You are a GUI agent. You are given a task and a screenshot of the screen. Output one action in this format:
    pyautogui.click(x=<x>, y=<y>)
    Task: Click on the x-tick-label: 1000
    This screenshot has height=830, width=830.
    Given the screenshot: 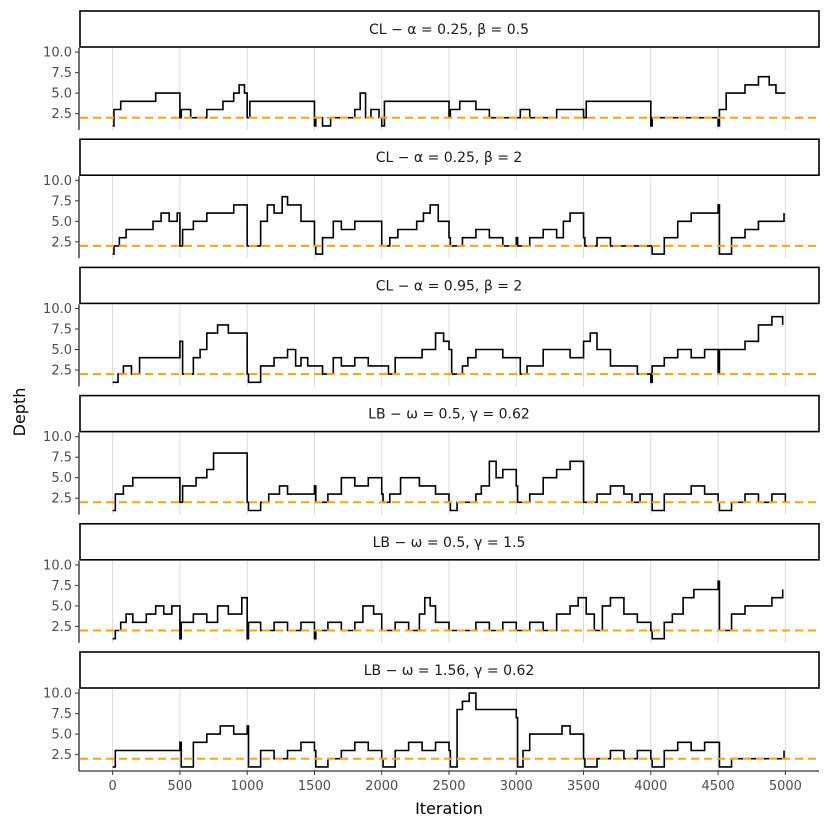 What is the action you would take?
    pyautogui.click(x=247, y=786)
    